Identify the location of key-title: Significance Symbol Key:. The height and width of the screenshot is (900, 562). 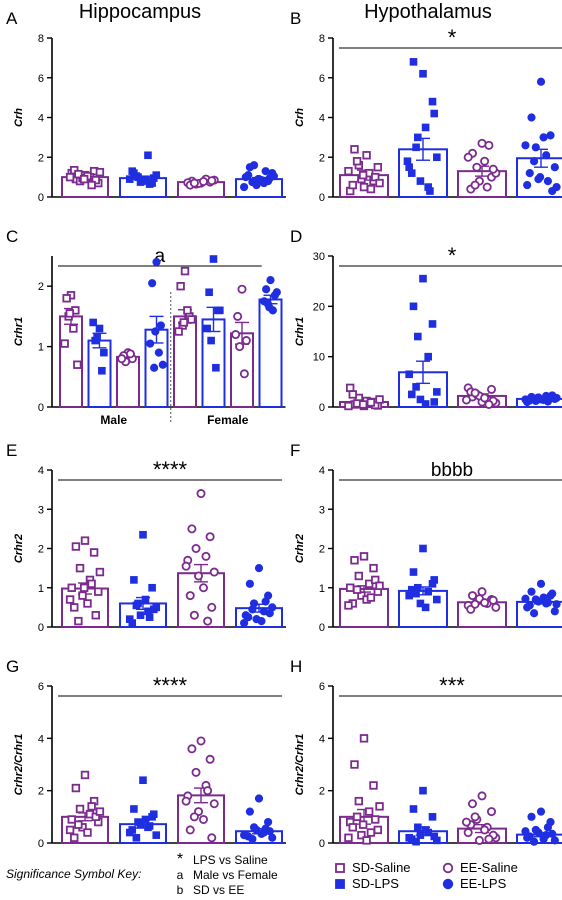
(73, 874).